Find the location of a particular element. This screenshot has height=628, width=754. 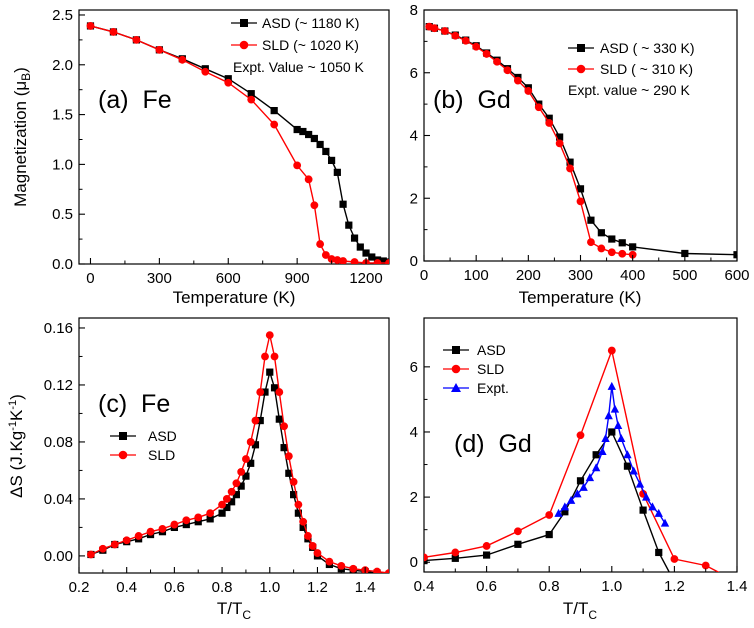

legend-b-sld: SLD ( ~ 310 K) is located at coordinates (646, 69).